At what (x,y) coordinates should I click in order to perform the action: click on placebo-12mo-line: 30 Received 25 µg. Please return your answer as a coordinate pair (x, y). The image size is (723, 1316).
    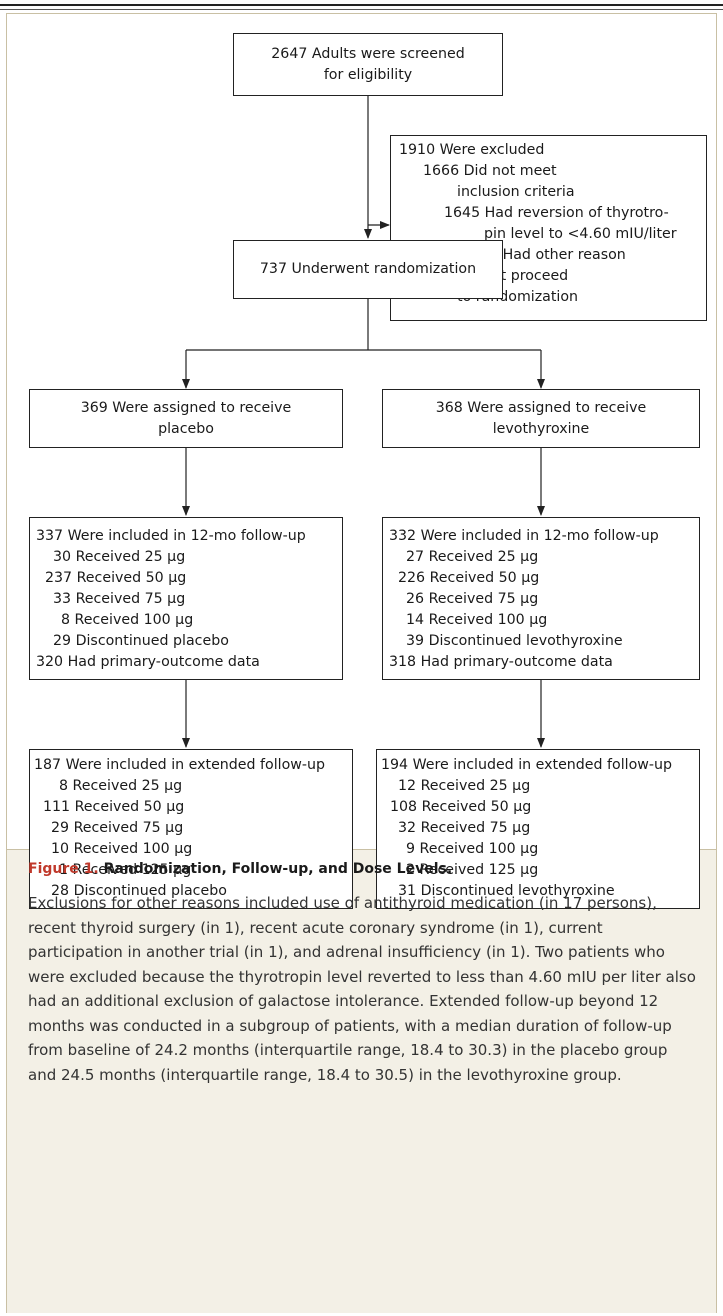
    Looking at the image, I should click on (119, 557).